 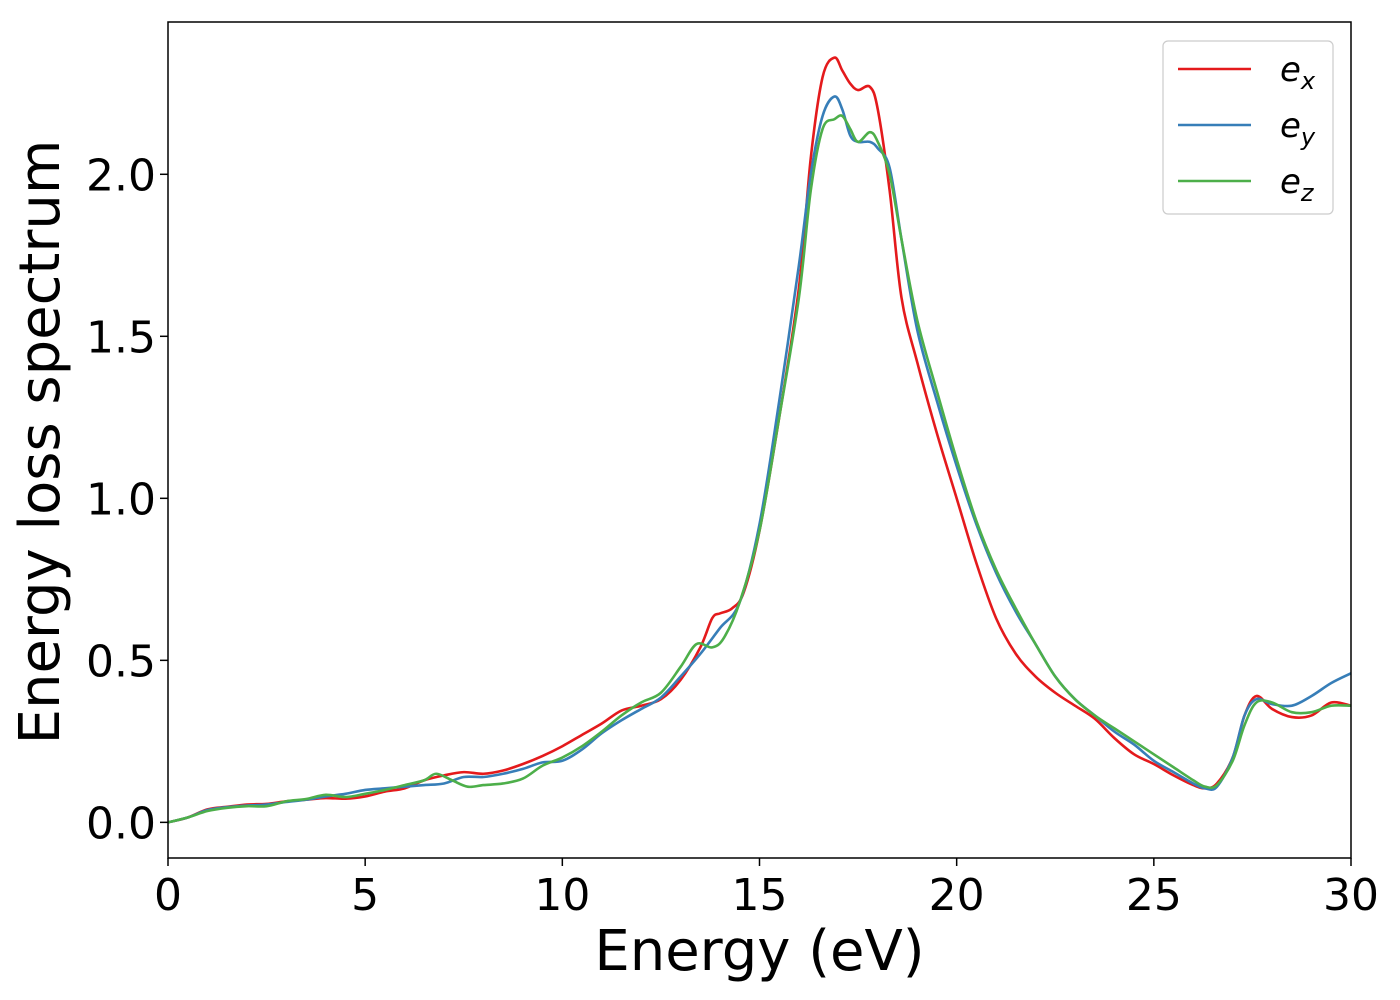 What do you see at coordinates (759, 951) in the screenshot?
I see `x-axis-label: Energy (eV)` at bounding box center [759, 951].